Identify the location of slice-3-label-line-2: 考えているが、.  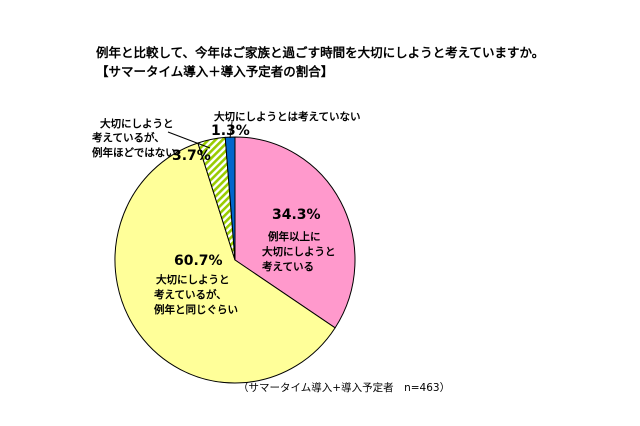
(128, 137).